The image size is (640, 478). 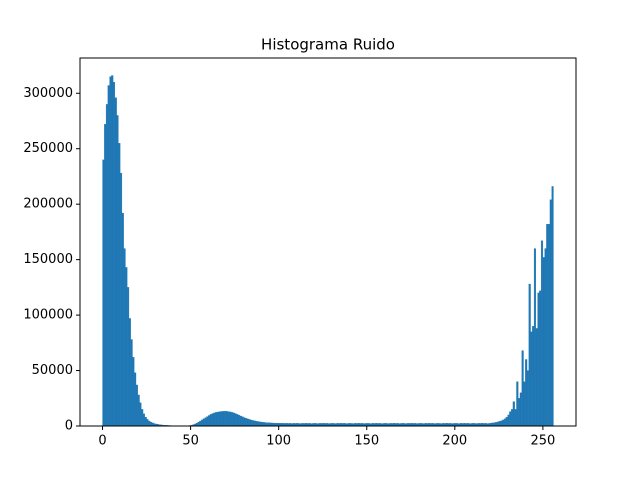 What do you see at coordinates (542, 441) in the screenshot?
I see `x-tick-label: 250` at bounding box center [542, 441].